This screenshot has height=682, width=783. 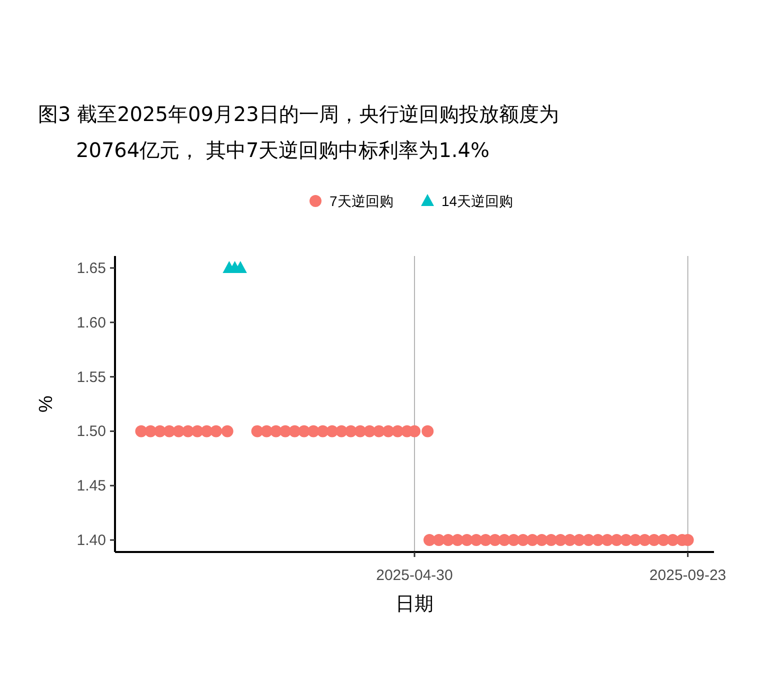 I want to click on x-axis-title: 日期, so click(x=415, y=604).